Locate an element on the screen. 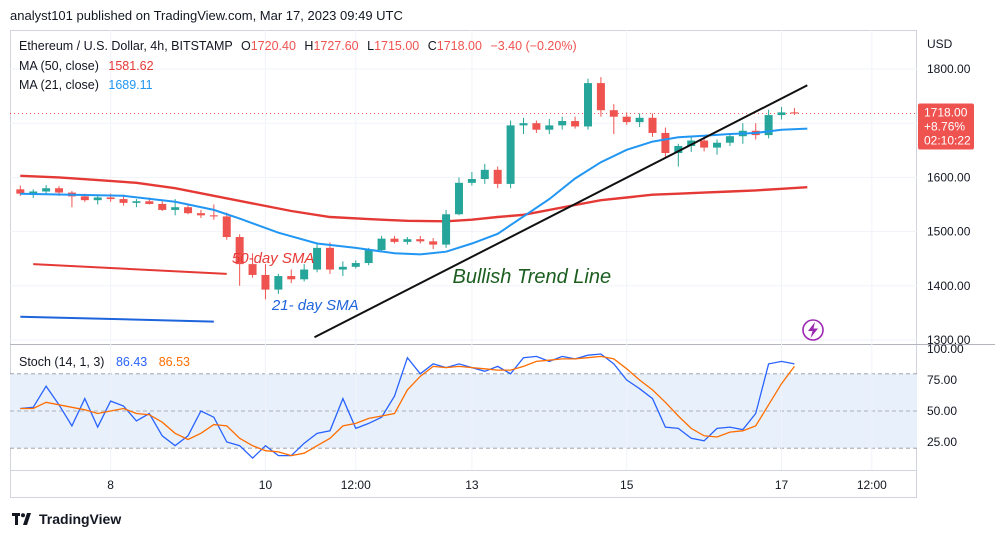 Image resolution: width=995 pixels, height=538 pixels. stoch-tick-label: 25.00 is located at coordinates (942, 442).